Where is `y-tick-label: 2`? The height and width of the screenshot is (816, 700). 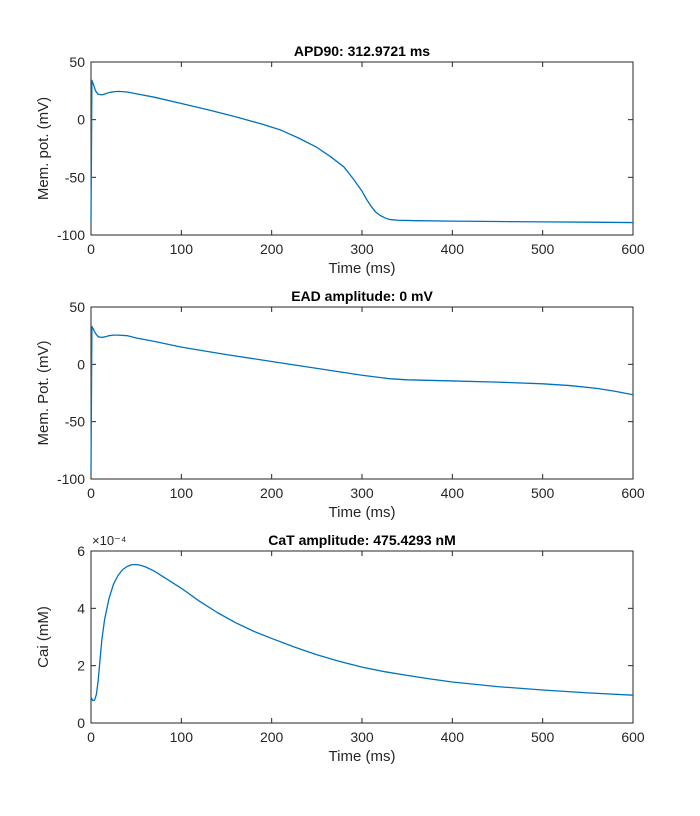 y-tick-label: 2 is located at coordinates (81, 666).